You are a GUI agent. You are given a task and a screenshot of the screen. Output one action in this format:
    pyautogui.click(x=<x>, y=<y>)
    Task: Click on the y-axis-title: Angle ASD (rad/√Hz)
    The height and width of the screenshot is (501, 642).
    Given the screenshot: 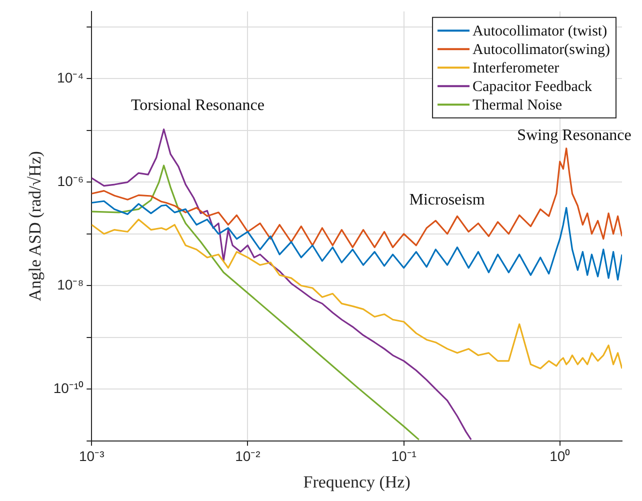 What is the action you would take?
    pyautogui.click(x=35, y=226)
    